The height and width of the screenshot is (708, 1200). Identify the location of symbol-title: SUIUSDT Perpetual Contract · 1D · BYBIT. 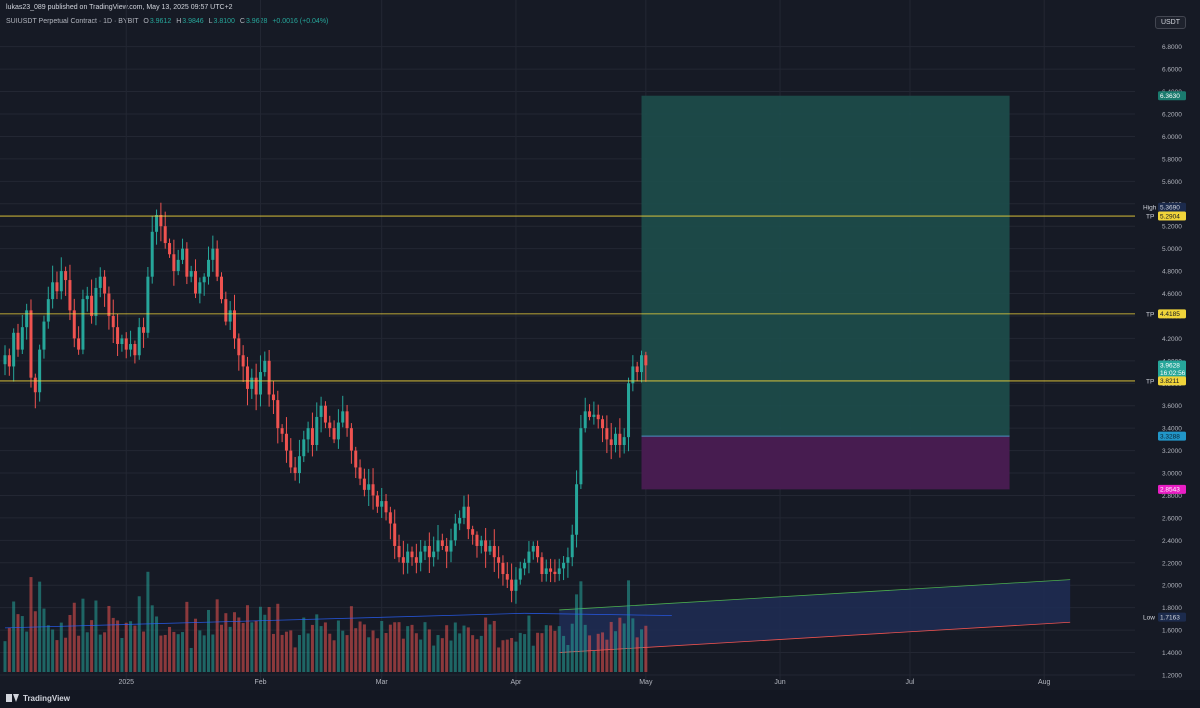
(72, 21).